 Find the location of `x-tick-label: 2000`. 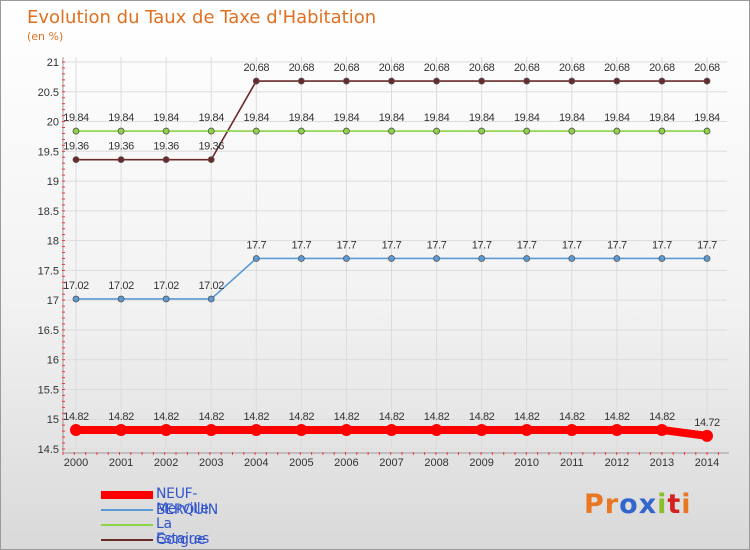

x-tick-label: 2000 is located at coordinates (76, 463).